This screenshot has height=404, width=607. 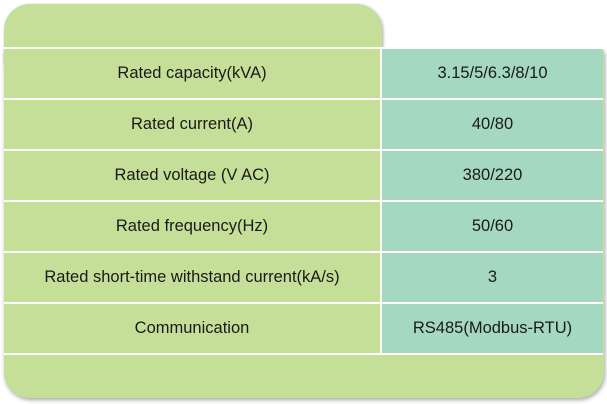 I want to click on parameter-cell: Communication, so click(x=193, y=329).